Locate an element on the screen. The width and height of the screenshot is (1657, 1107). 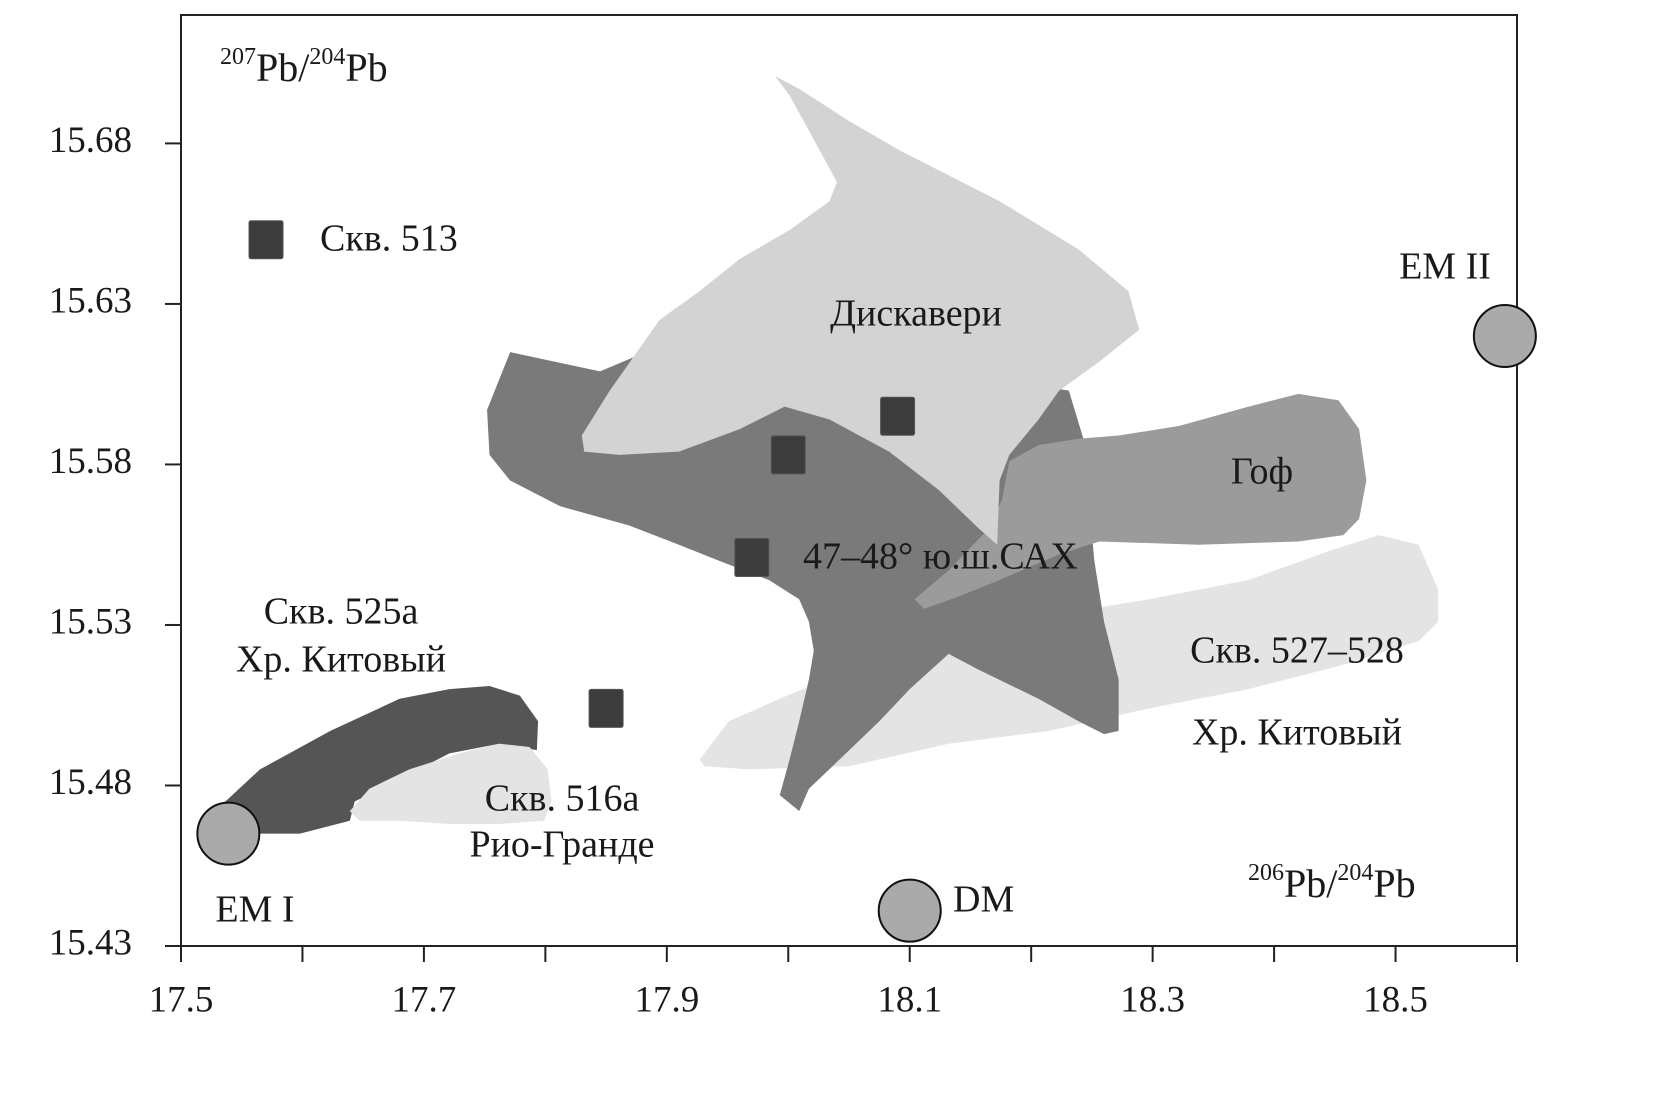
region-label: Гоф is located at coordinates (1262, 472).